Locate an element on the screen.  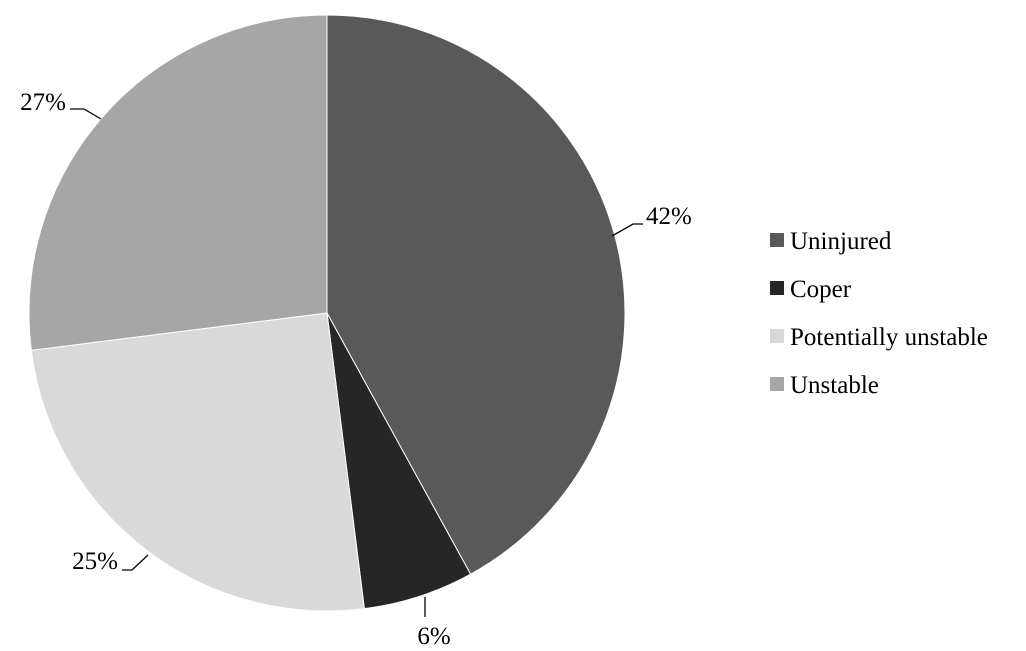
legend-item-unstable: Unstable is located at coordinates (824, 385).